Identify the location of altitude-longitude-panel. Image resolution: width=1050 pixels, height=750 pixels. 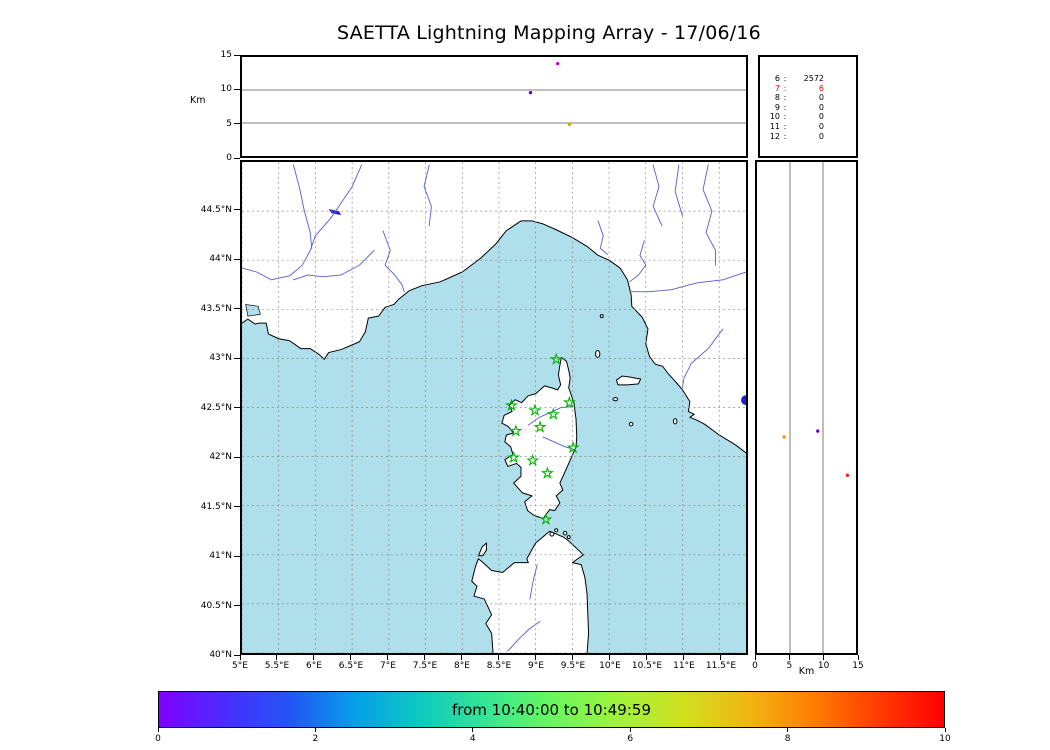
(494, 106).